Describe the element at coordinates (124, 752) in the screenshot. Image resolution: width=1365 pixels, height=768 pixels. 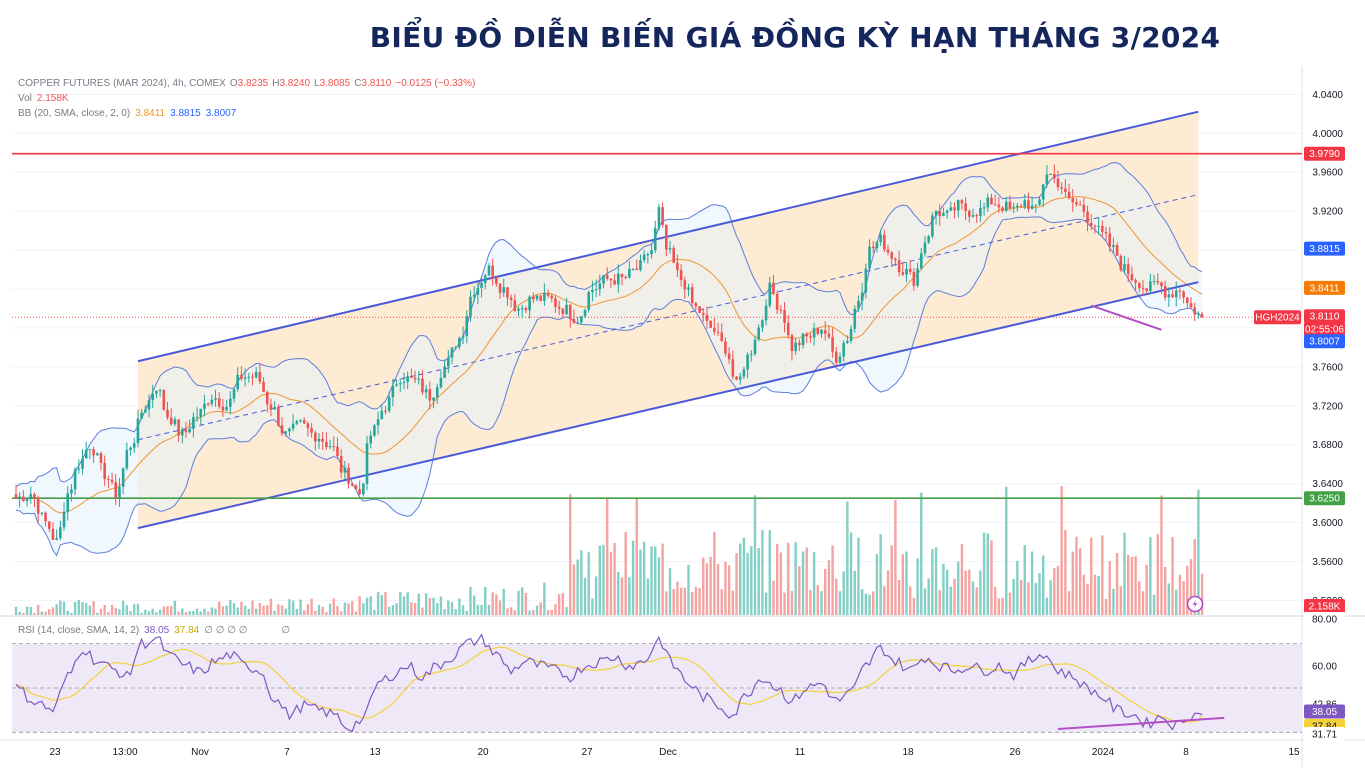
I see `time-tick-label: 13:00` at that location.